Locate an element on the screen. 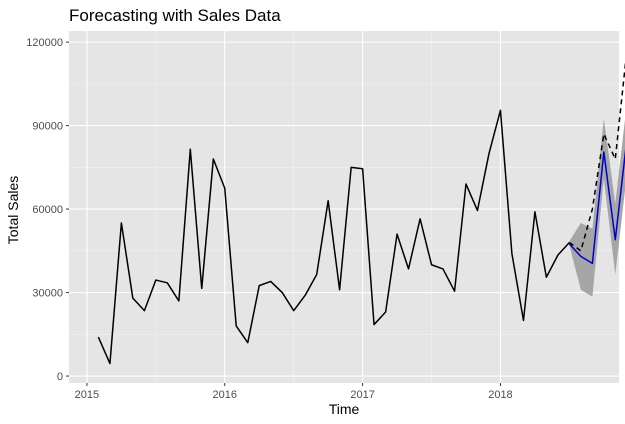 The image size is (625, 424). forecast-interval-area is located at coordinates (597, 207).